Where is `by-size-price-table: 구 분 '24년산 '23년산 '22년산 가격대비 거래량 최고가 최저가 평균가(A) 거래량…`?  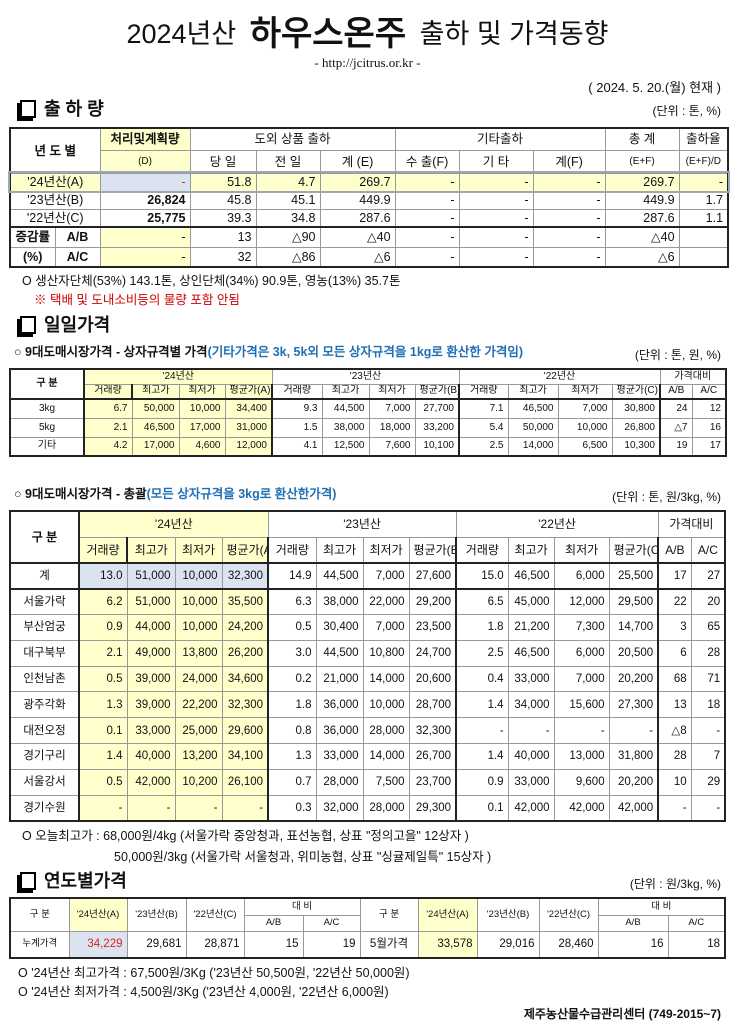
by-size-price-table: 구 분 '24년산 '23년산 '22년산 가격대비 거래량 최고가 최저가 평균가(A) 거래량… is located at coordinates (368, 412).